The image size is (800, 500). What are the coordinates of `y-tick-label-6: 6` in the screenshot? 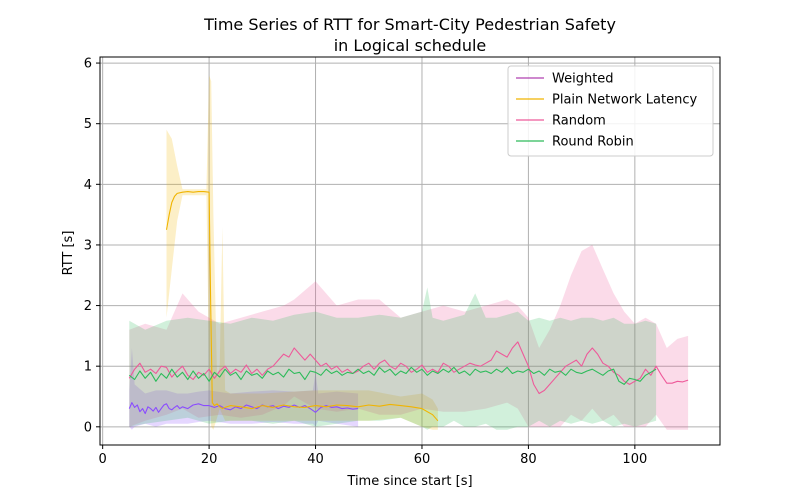 It's located at (88, 64).